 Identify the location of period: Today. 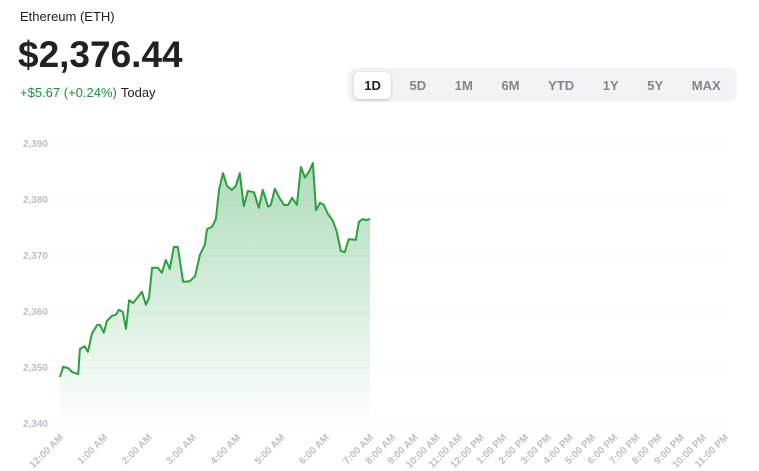
(138, 92).